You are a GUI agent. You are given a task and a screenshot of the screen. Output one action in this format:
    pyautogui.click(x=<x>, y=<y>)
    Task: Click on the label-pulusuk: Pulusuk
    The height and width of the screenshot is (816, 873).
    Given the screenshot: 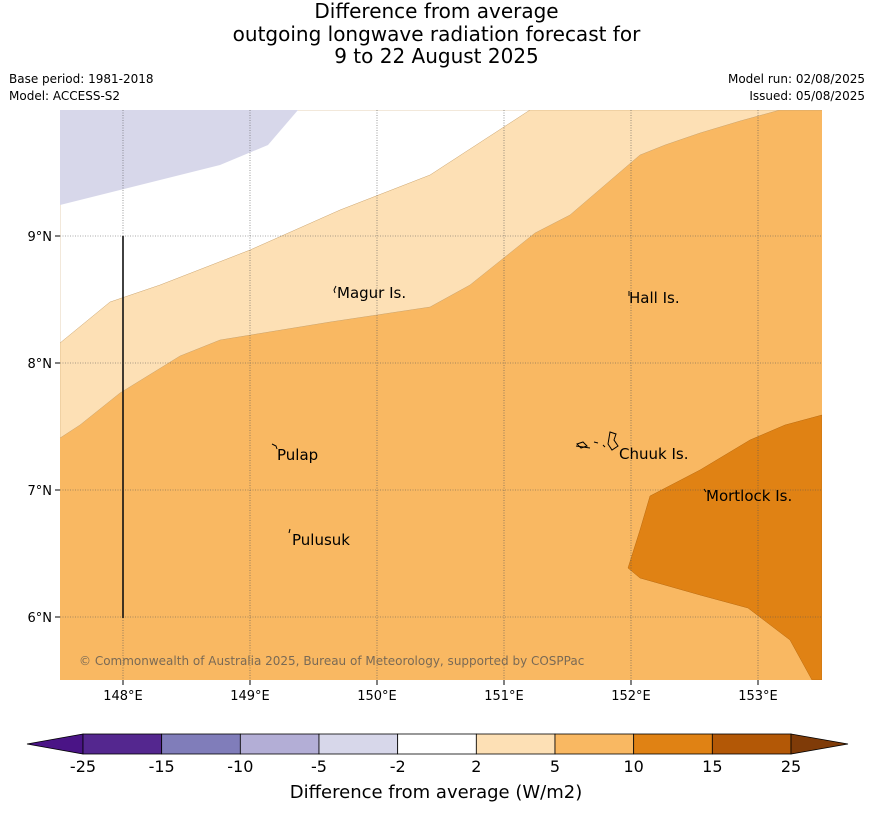 What is the action you would take?
    pyautogui.click(x=321, y=540)
    